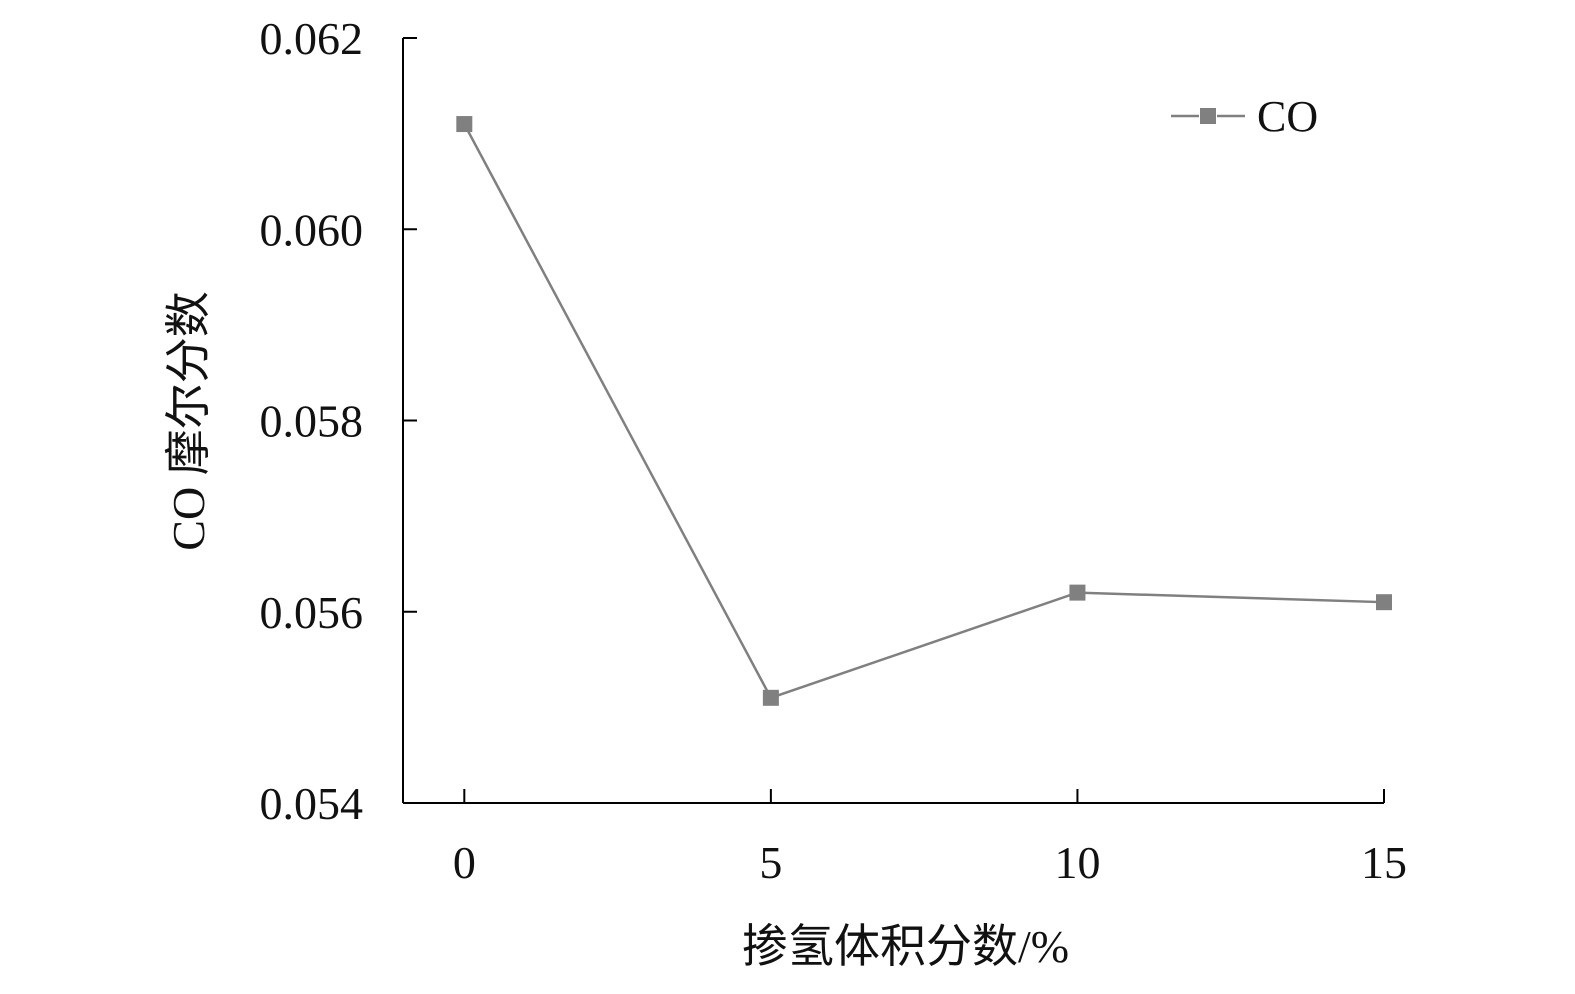 Image resolution: width=1575 pixels, height=994 pixels. What do you see at coordinates (312, 421) in the screenshot?
I see `y-tick-label: 0.058` at bounding box center [312, 421].